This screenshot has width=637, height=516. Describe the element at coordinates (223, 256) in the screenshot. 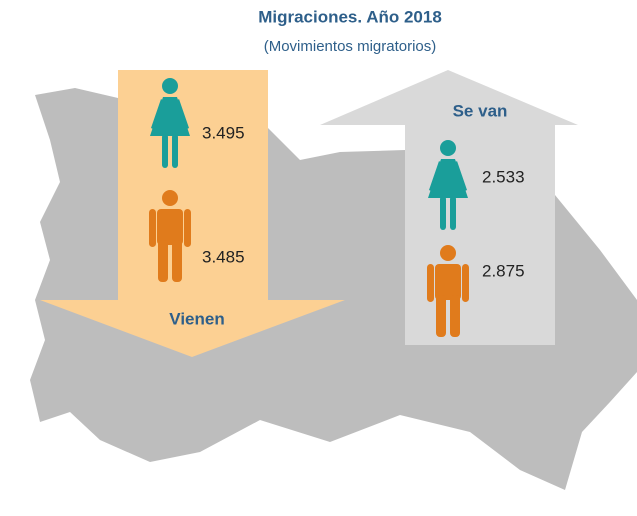

I see `value: 3.485` at that location.